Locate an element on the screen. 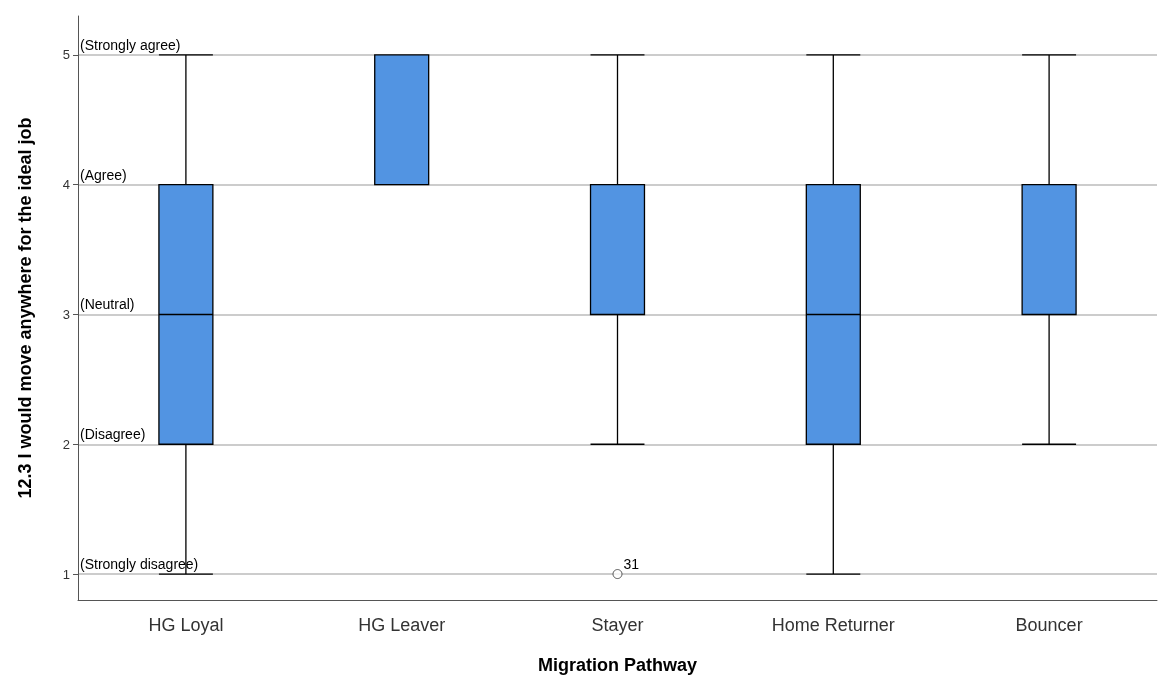 This screenshot has height=692, width=1169. y-tick-label: 3 is located at coordinates (66, 314).